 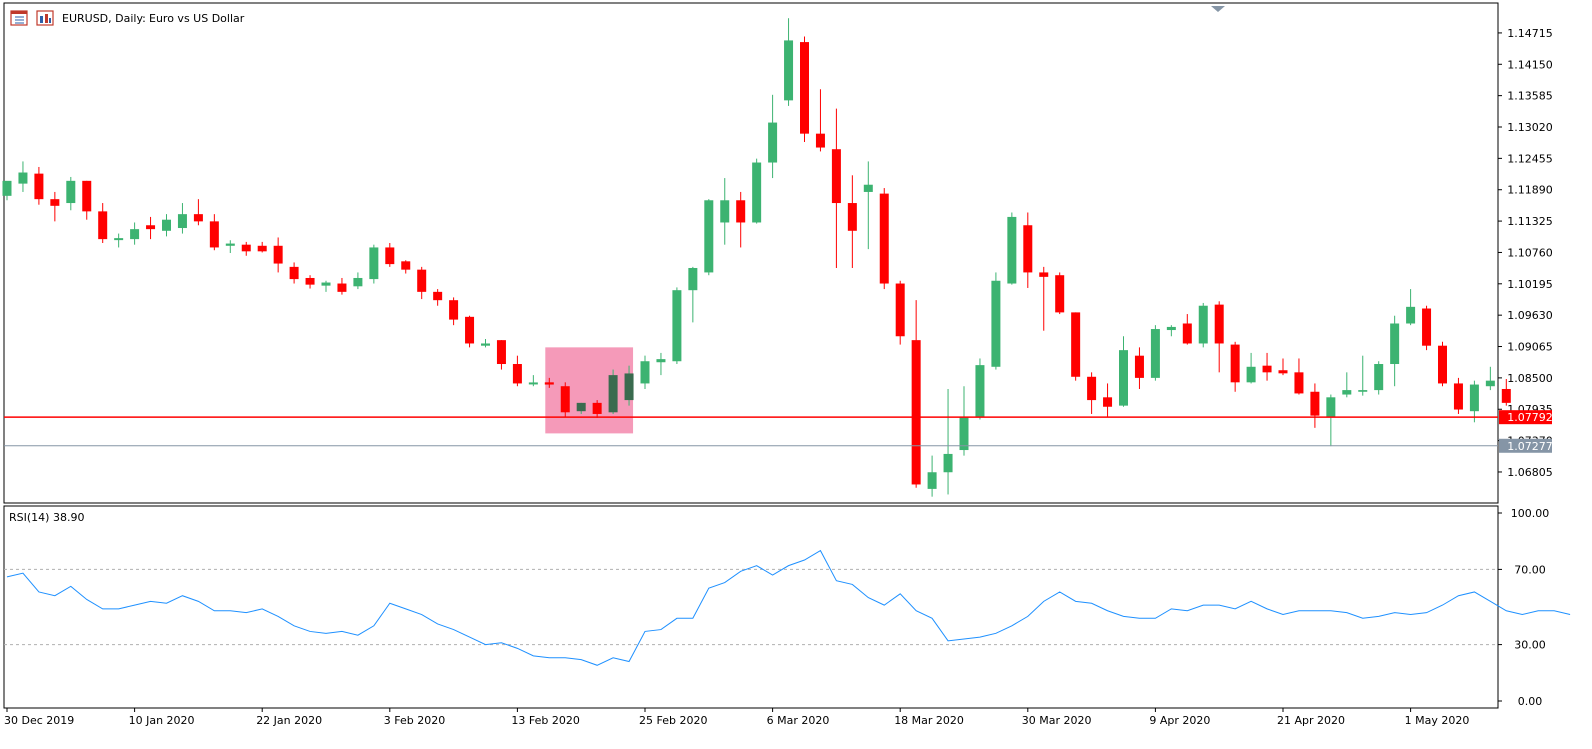 I want to click on price-tick-label: 1.13585, so click(x=1530, y=96).